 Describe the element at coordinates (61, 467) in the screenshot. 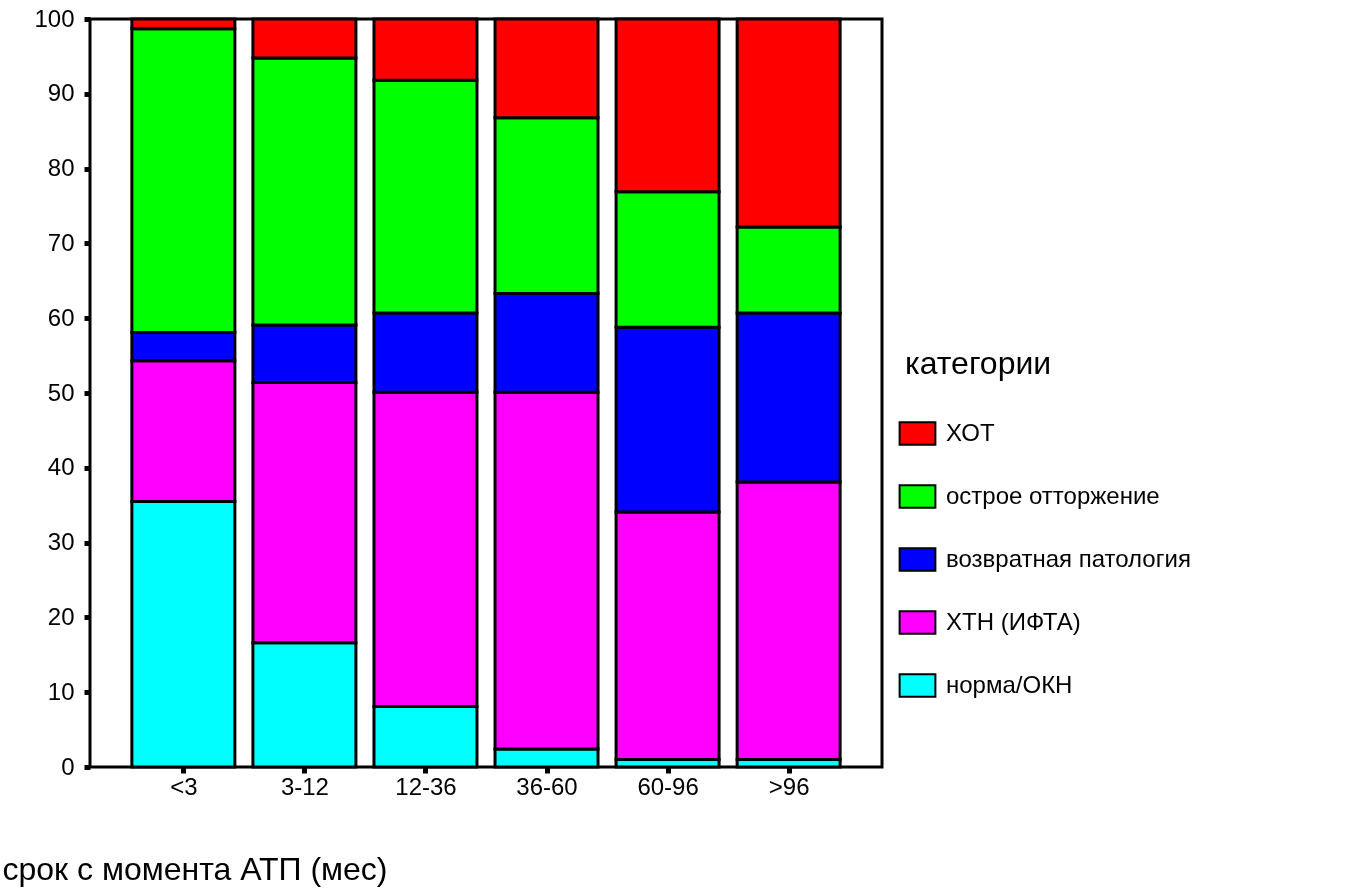

I see `y-tick-label: 40` at that location.